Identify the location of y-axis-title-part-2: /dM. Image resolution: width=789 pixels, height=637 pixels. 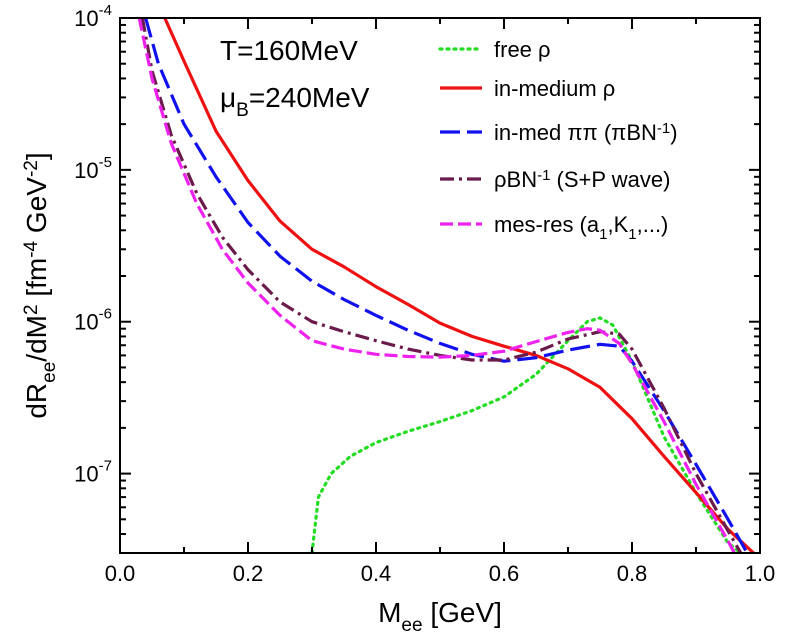
(36, 338).